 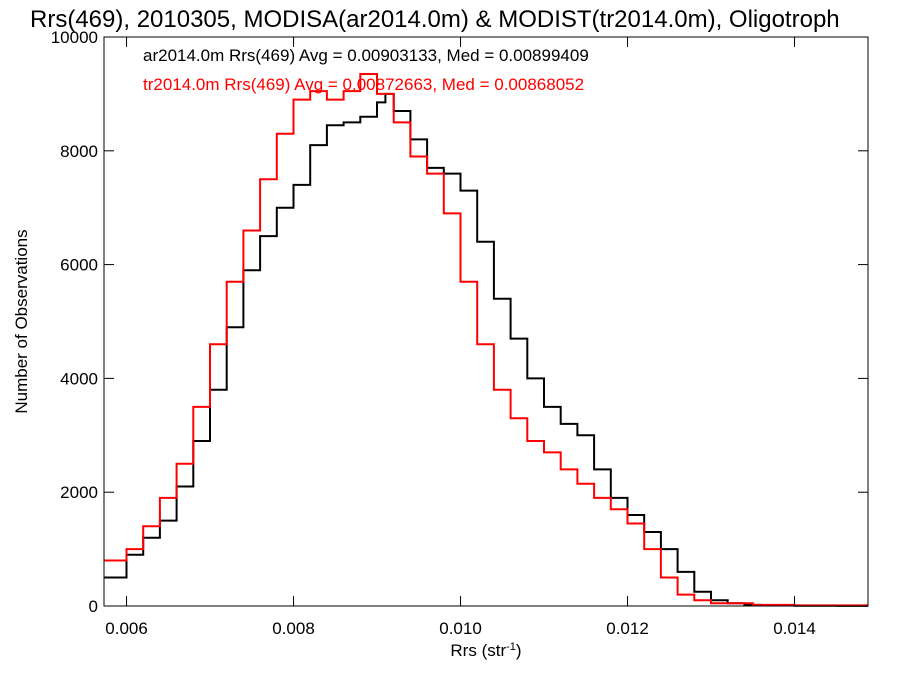 What do you see at coordinates (74, 37) in the screenshot?
I see `y-tick-label: 10000` at bounding box center [74, 37].